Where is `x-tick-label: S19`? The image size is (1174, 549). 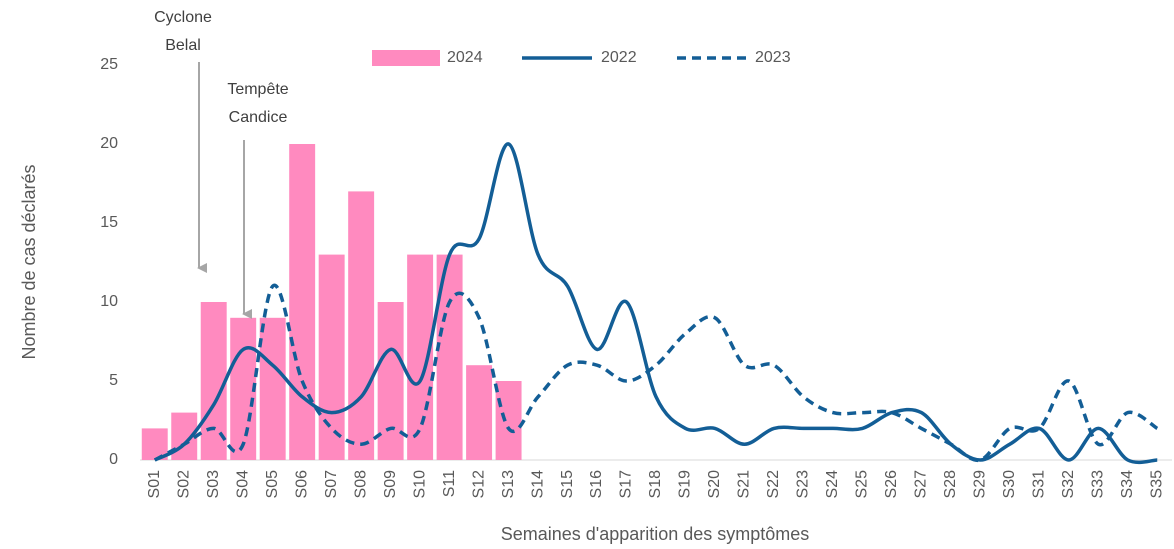 x-tick-label: S19 is located at coordinates (685, 484).